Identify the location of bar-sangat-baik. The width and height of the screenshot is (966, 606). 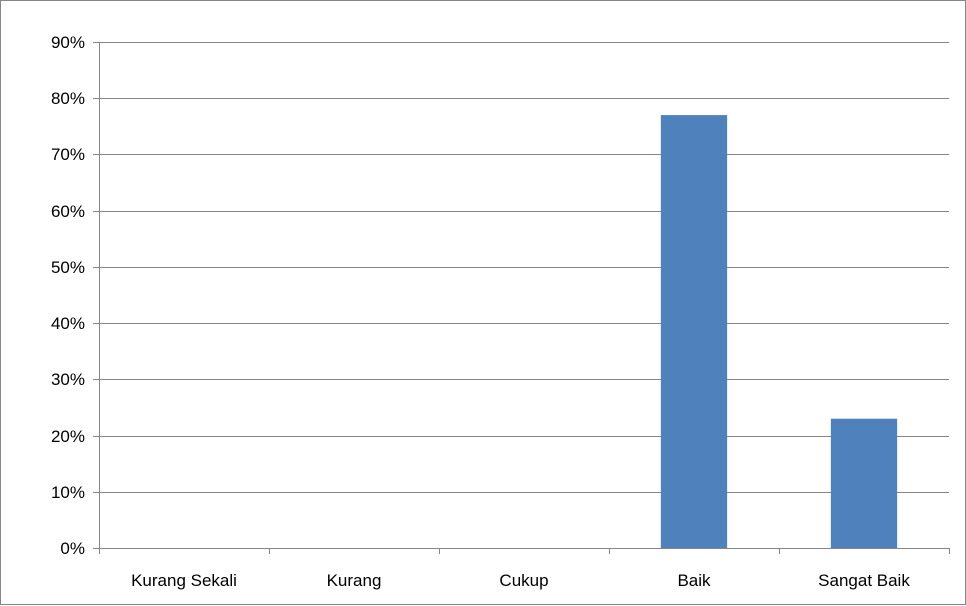
(864, 483).